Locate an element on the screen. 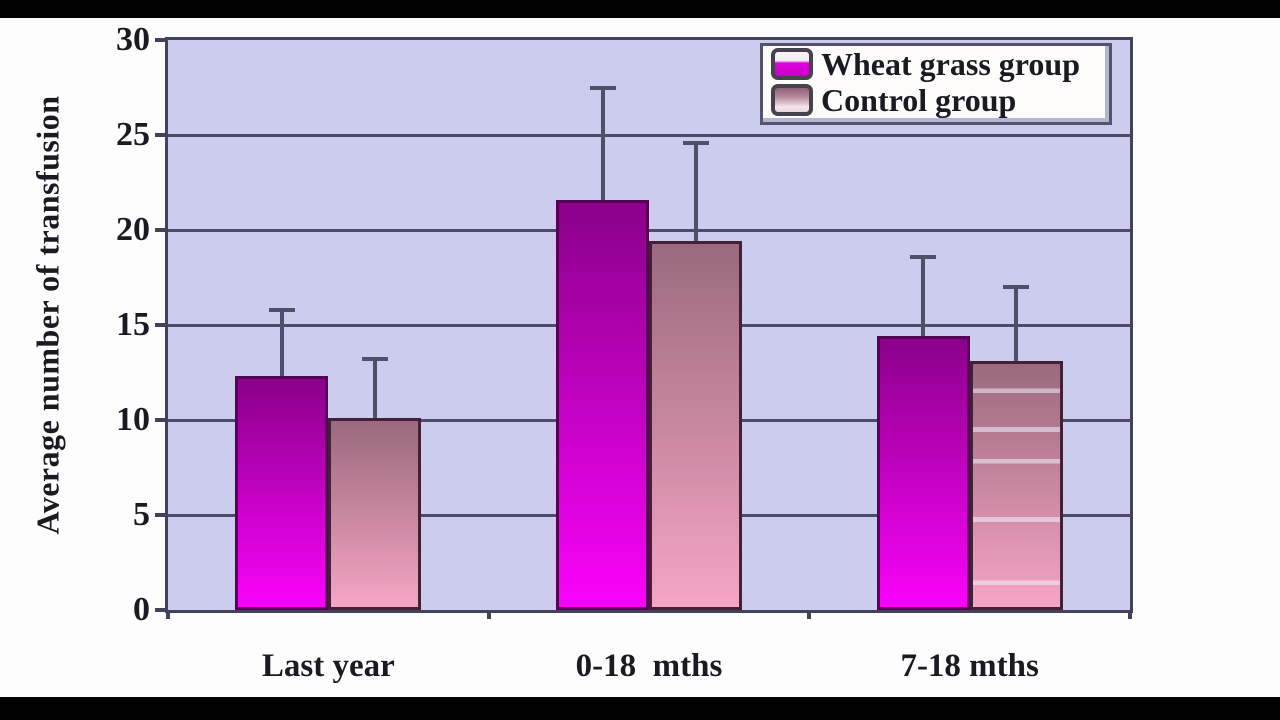 The image size is (1280, 720). y-tick-label: 30 is located at coordinates (133, 39).